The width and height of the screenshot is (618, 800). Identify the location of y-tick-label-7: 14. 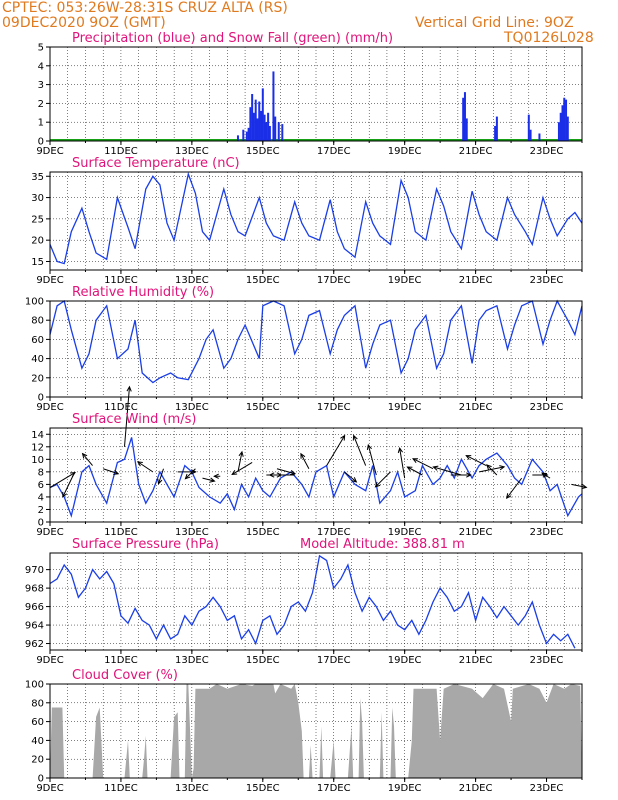
(37, 435).